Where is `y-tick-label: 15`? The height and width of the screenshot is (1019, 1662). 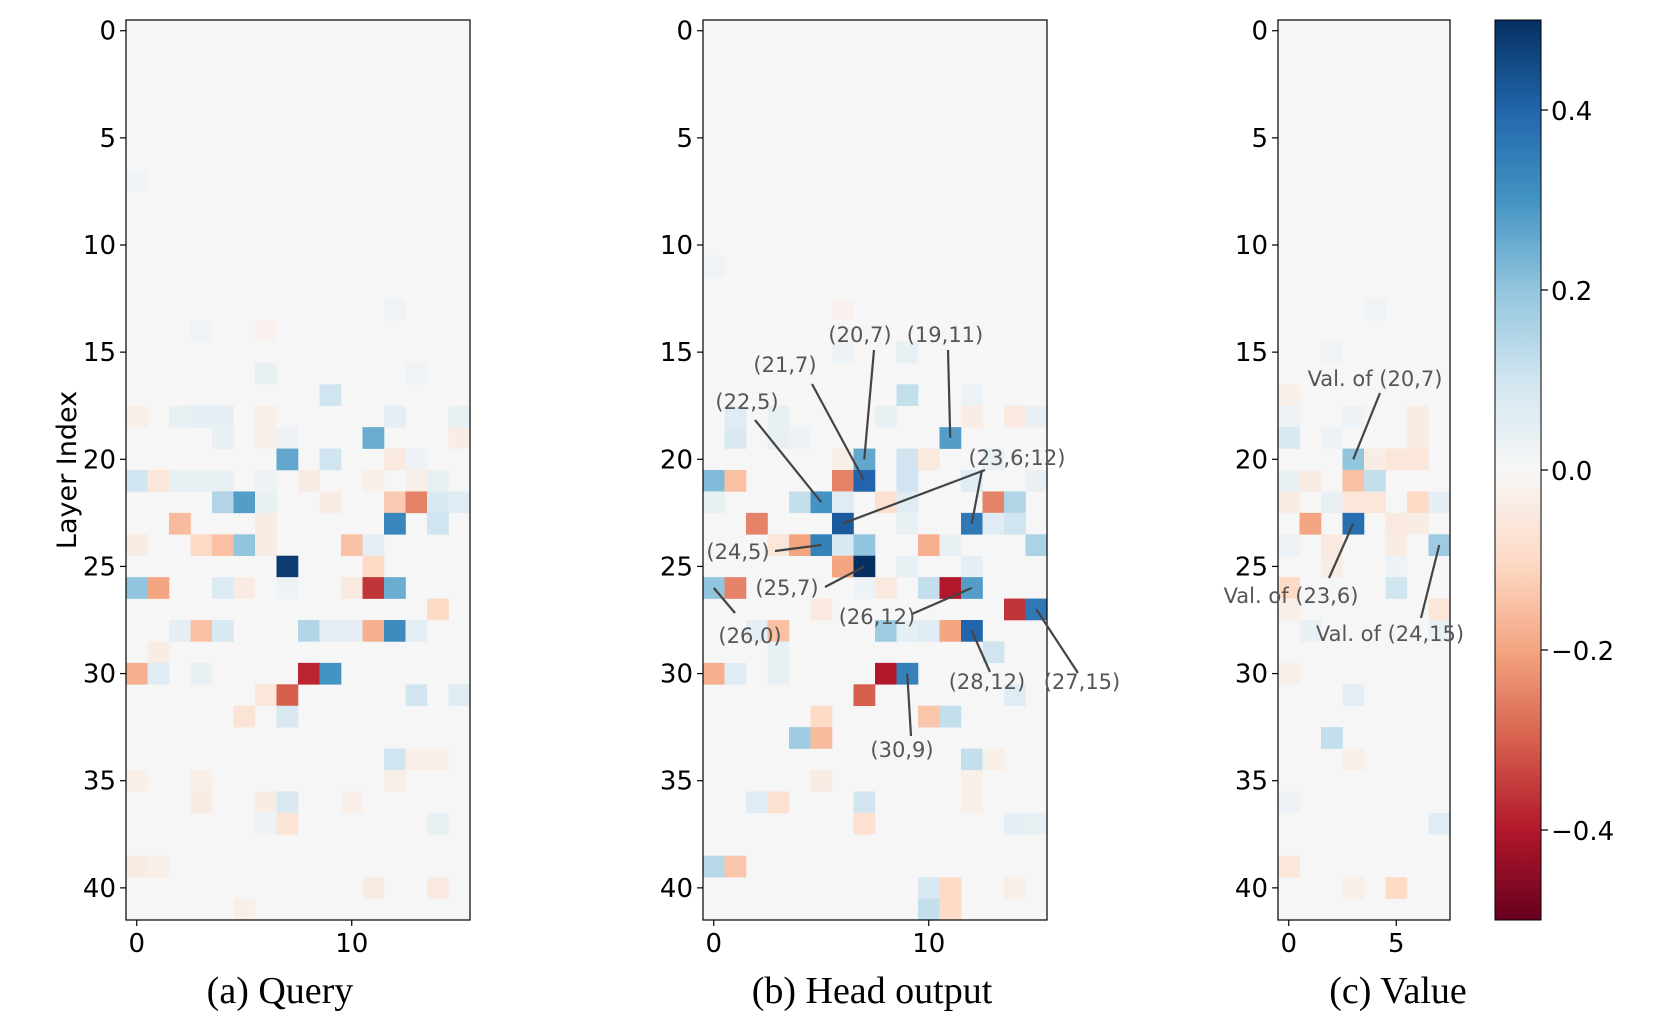 y-tick-label: 15 is located at coordinates (99, 353).